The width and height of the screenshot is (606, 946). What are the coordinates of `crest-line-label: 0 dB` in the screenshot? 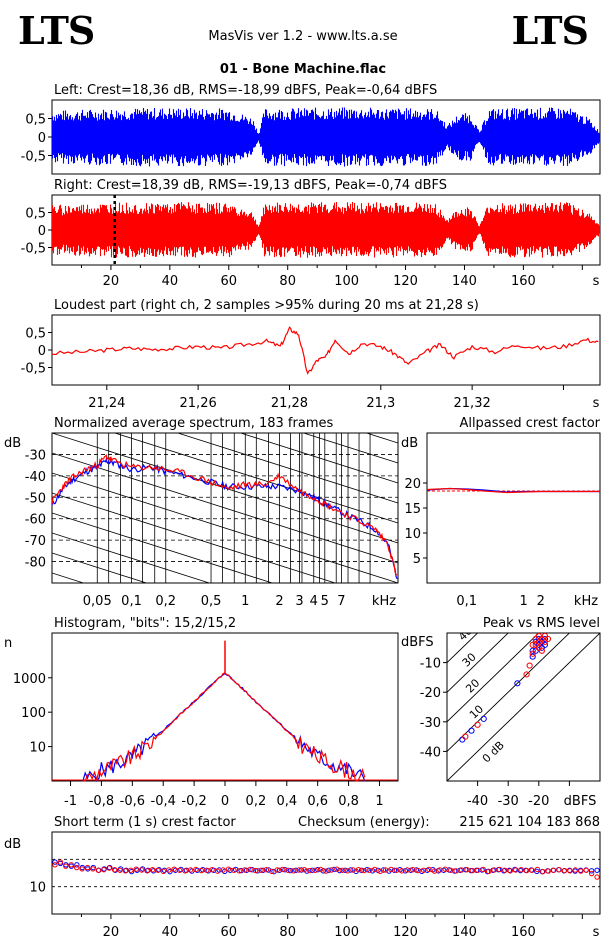 It's located at (493, 752).